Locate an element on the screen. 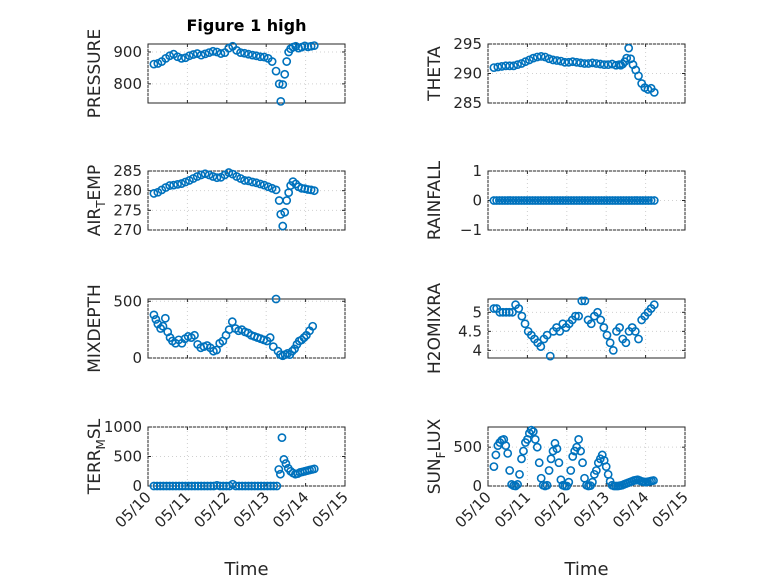 The height and width of the screenshot is (583, 778). x-tick-label: 05/13 is located at coordinates (251, 509).